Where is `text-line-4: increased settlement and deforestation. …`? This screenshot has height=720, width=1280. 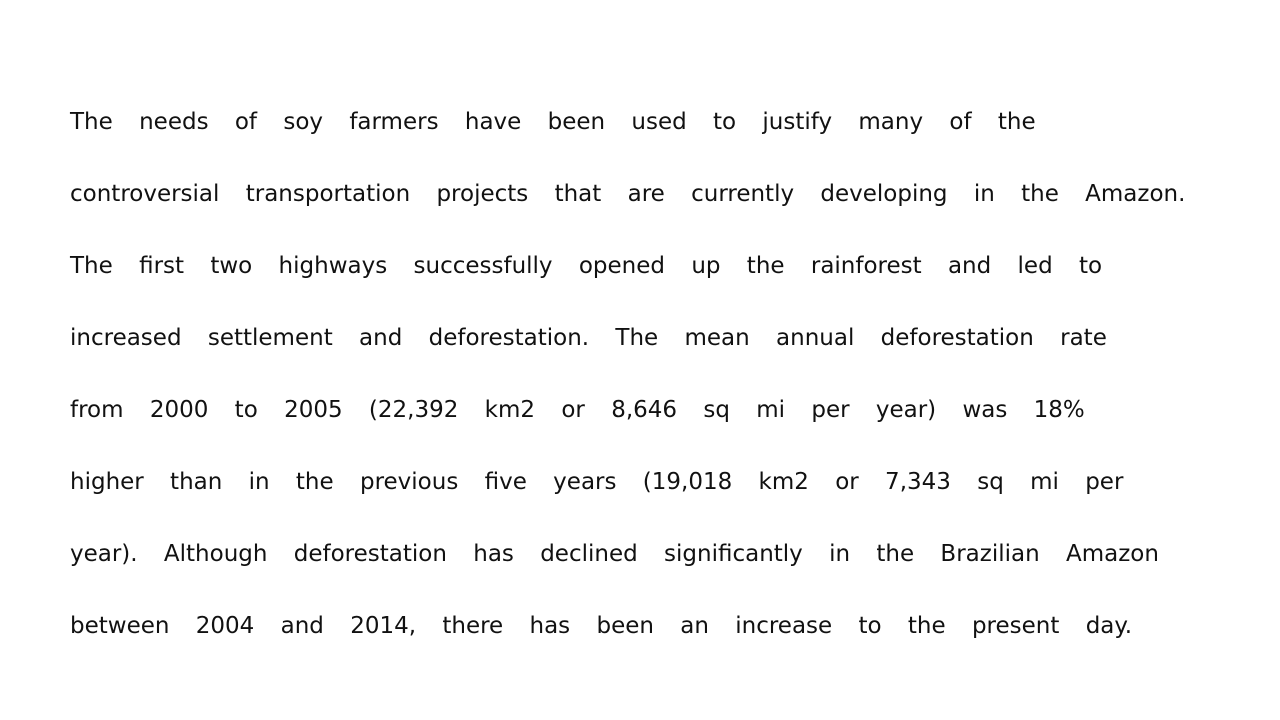 text-line-4: increased settlement and deforestation. … is located at coordinates (588, 338).